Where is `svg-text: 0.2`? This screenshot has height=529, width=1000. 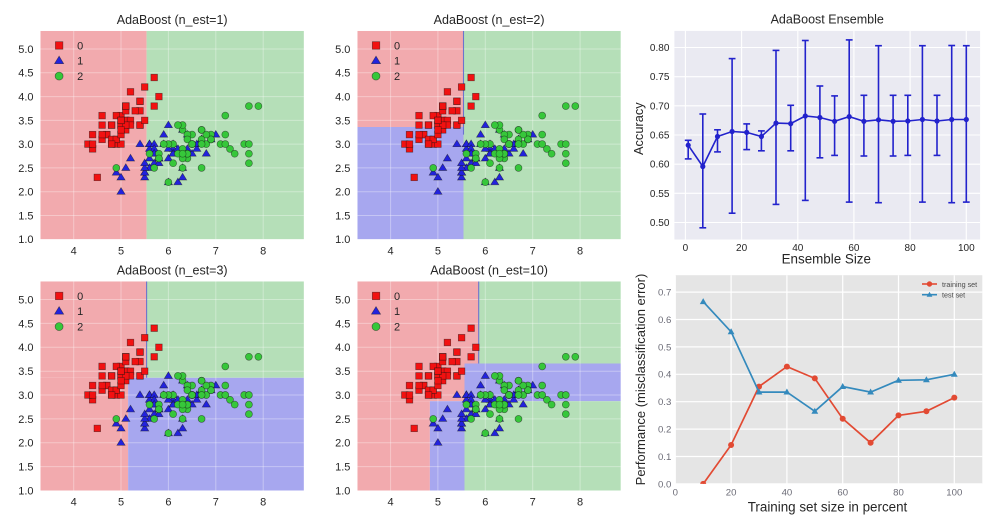
svg-text: 0.2 is located at coordinates (664, 430).